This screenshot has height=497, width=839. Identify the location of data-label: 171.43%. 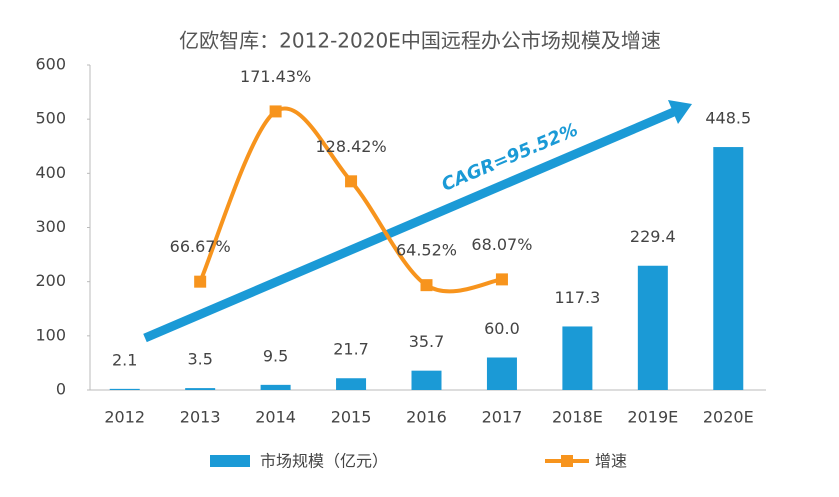
(275, 76).